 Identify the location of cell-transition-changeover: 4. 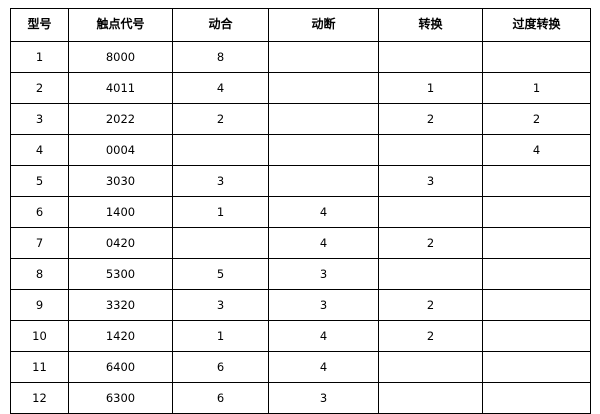
(536, 150).